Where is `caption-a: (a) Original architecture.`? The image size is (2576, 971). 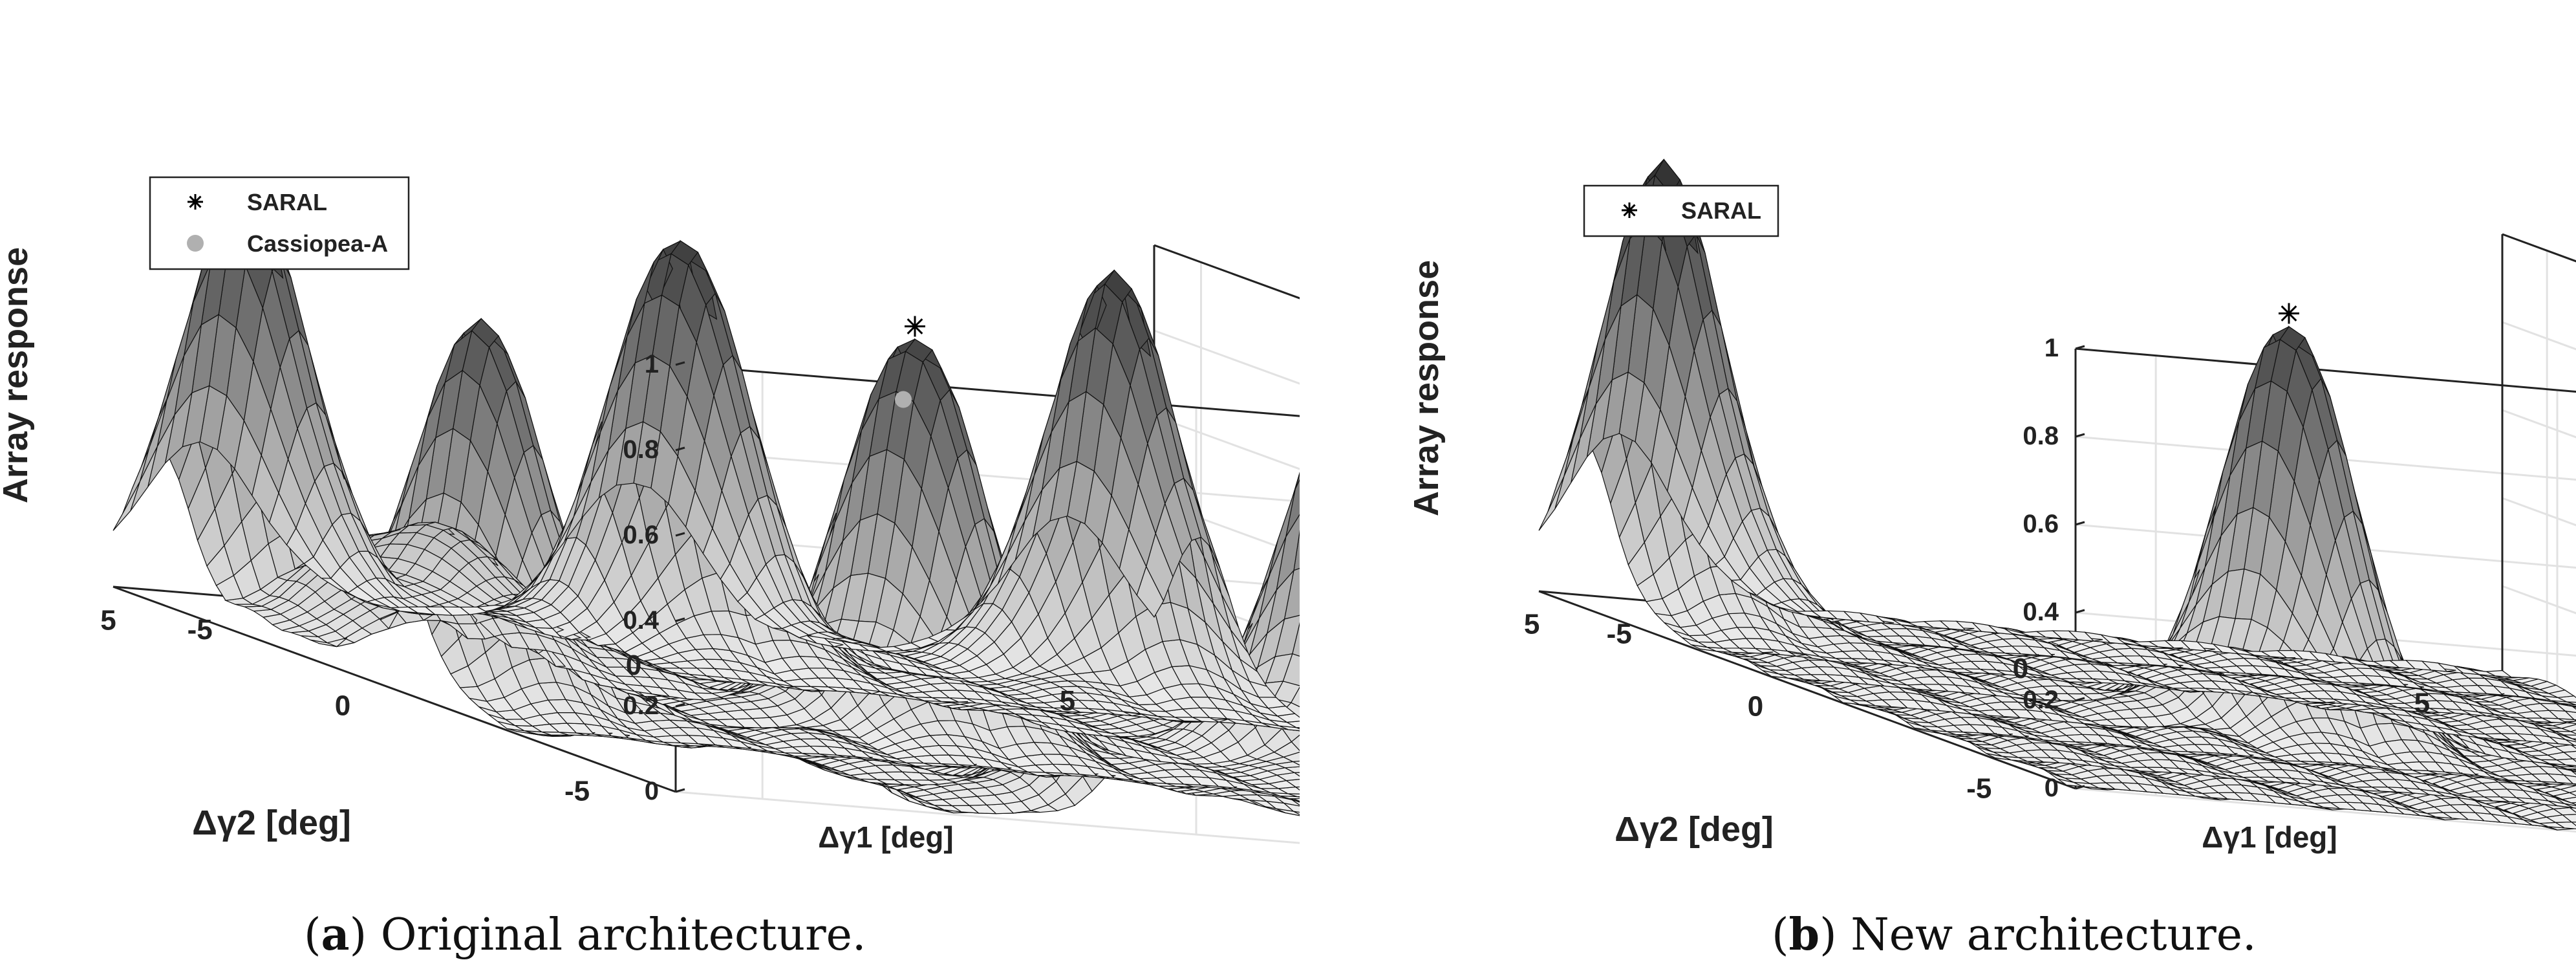 caption-a: (a) Original architecture. is located at coordinates (585, 935).